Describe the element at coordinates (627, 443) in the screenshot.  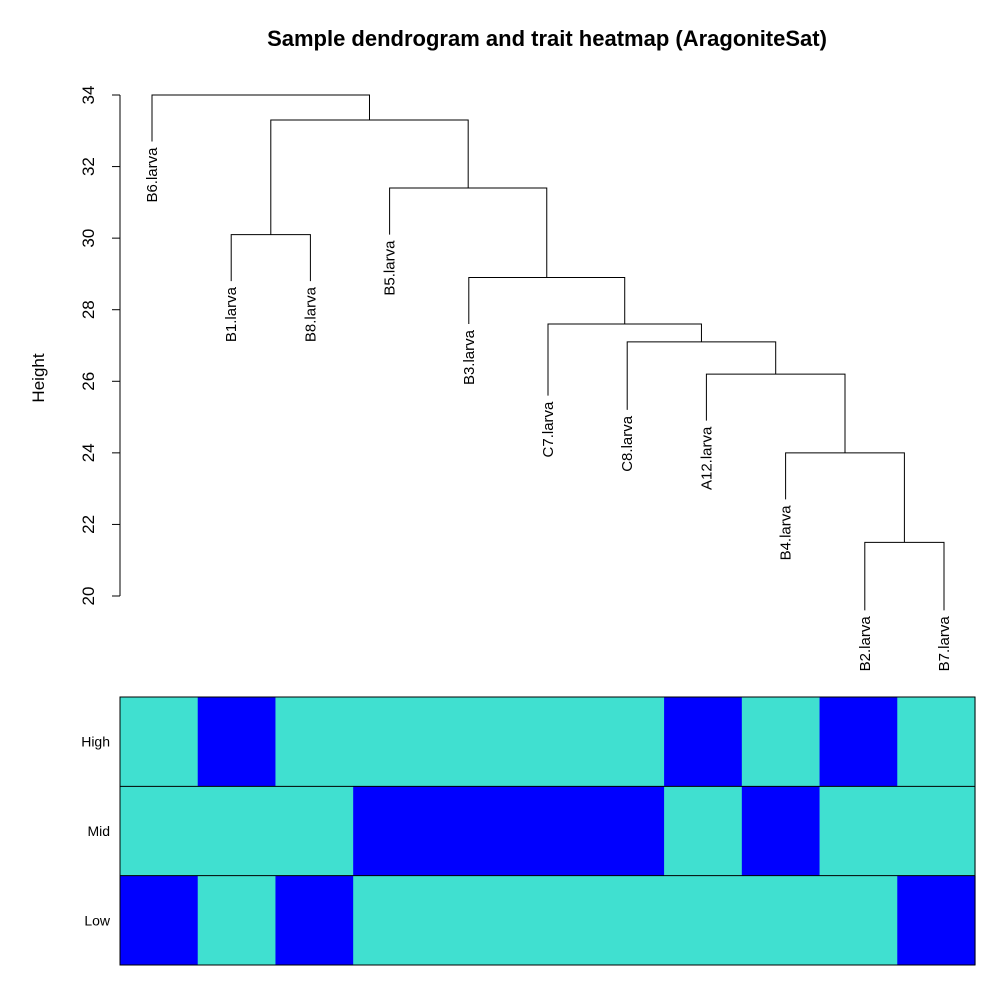
I see `leaf-label: C8.larva` at that location.